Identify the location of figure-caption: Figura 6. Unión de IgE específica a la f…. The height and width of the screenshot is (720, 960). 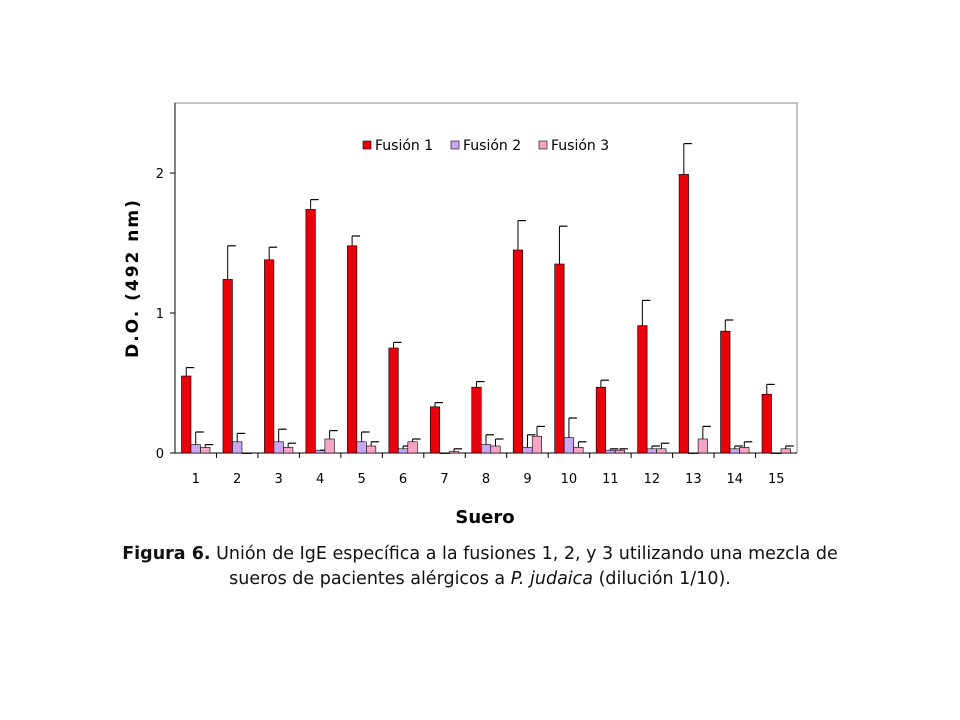
(480, 567).